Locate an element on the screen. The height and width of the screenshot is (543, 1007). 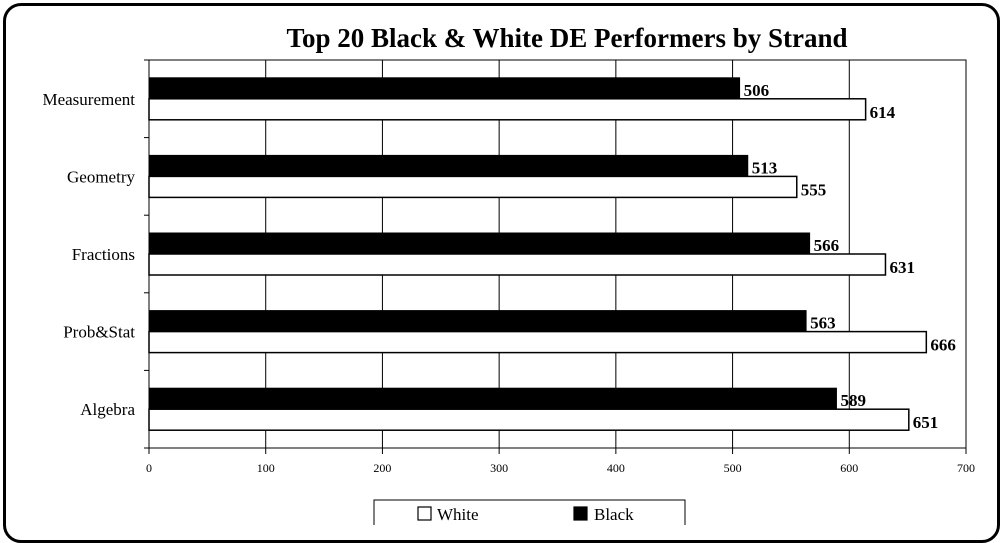
x-tick-label: 700 is located at coordinates (966, 468).